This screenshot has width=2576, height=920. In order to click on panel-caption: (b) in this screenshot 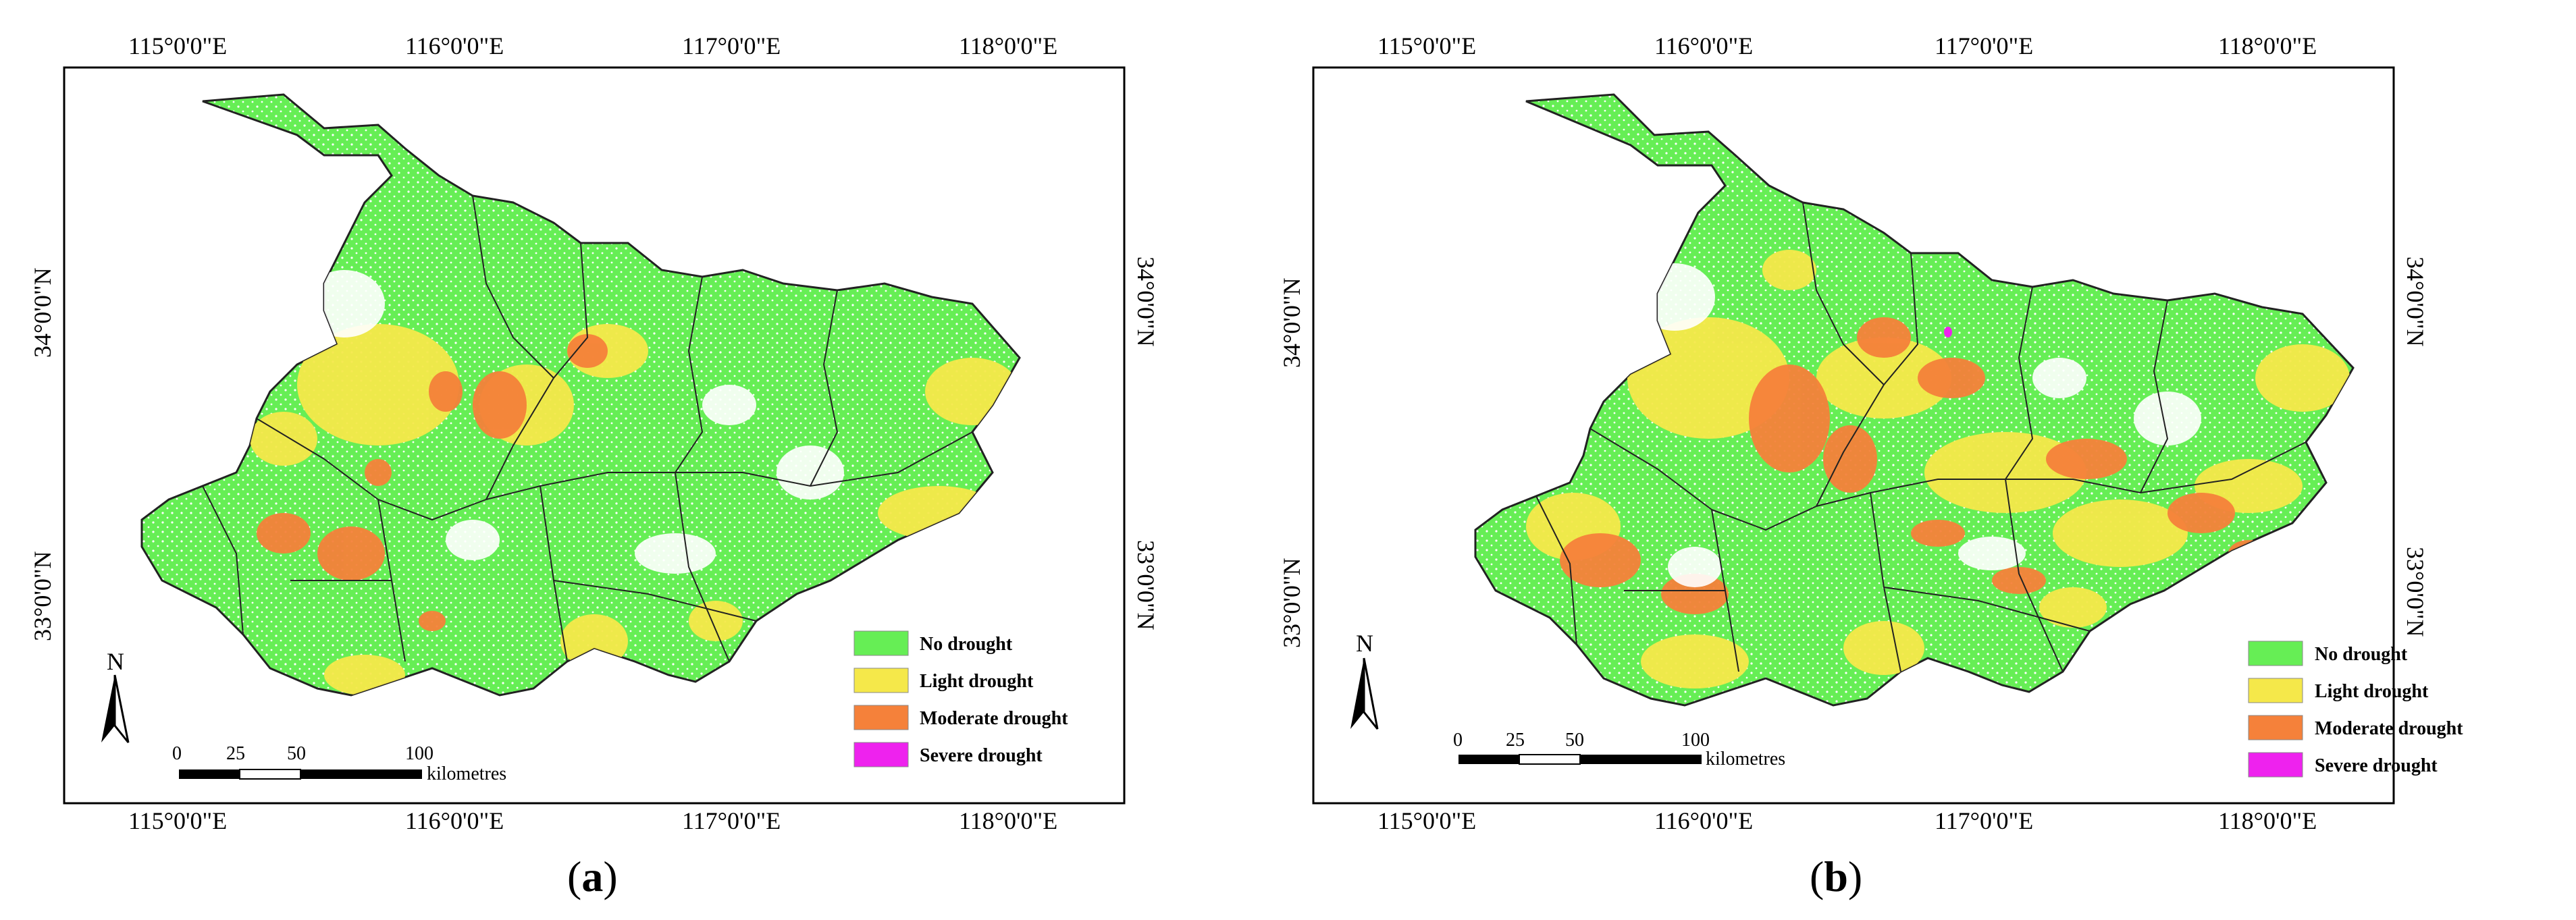, I will do `click(1836, 876)`.